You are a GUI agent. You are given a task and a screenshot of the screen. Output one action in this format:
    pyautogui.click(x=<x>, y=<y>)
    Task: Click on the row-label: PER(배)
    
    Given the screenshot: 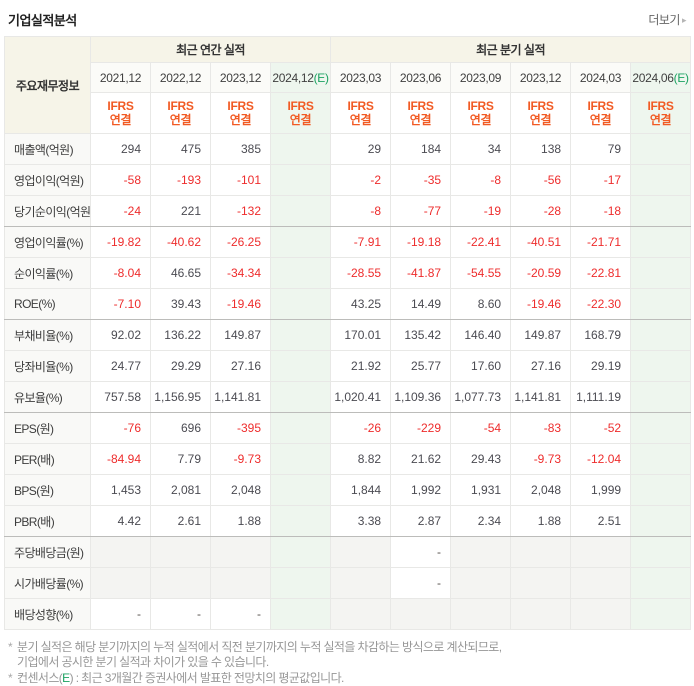 What is the action you would take?
    pyautogui.click(x=47, y=459)
    